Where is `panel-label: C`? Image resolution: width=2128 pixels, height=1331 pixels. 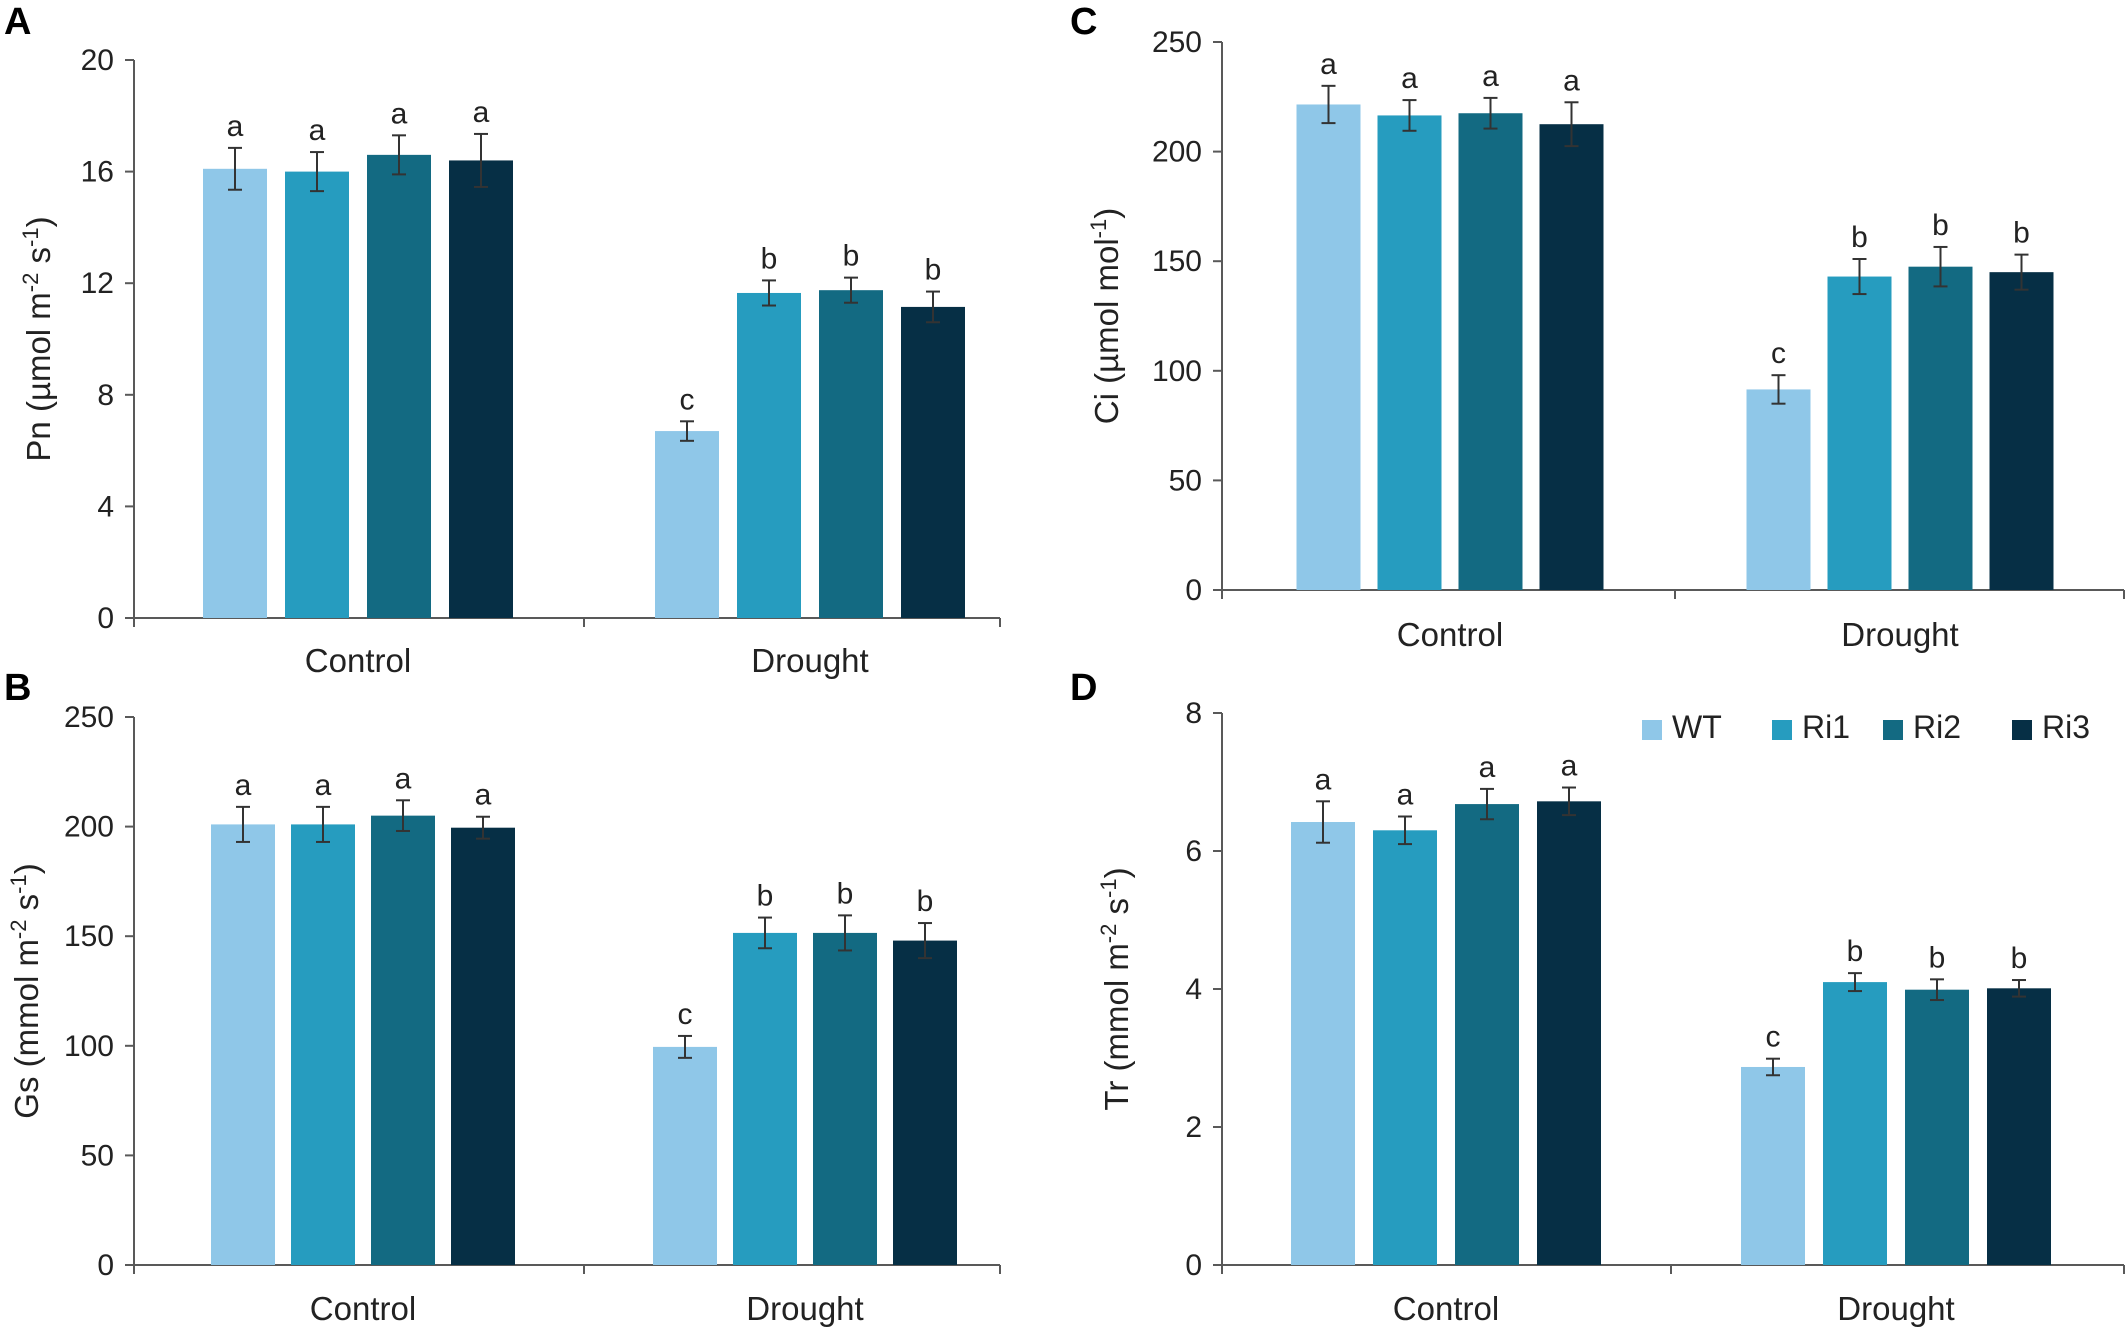 panel-label: C is located at coordinates (1083, 22).